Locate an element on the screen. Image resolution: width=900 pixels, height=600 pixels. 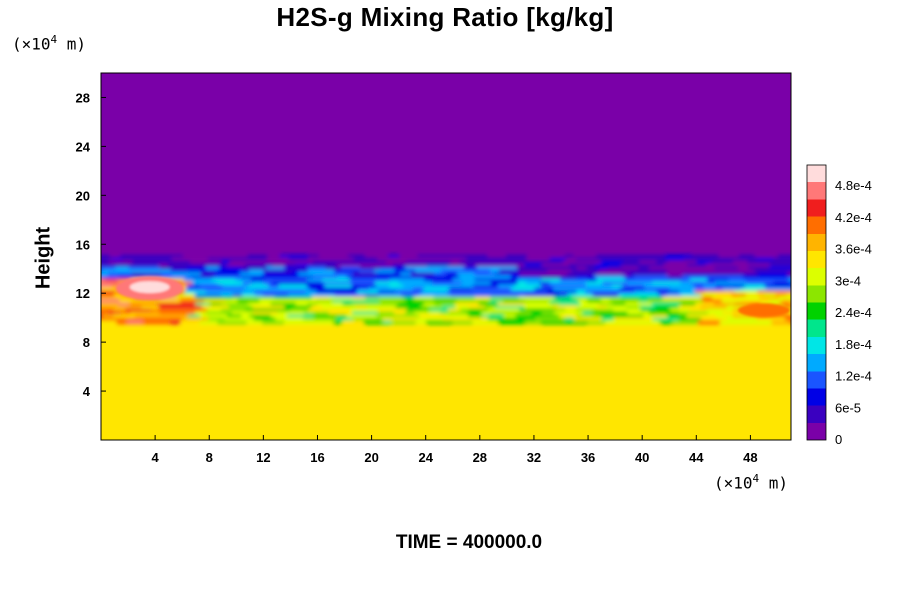
colorbar is located at coordinates (816, 302).